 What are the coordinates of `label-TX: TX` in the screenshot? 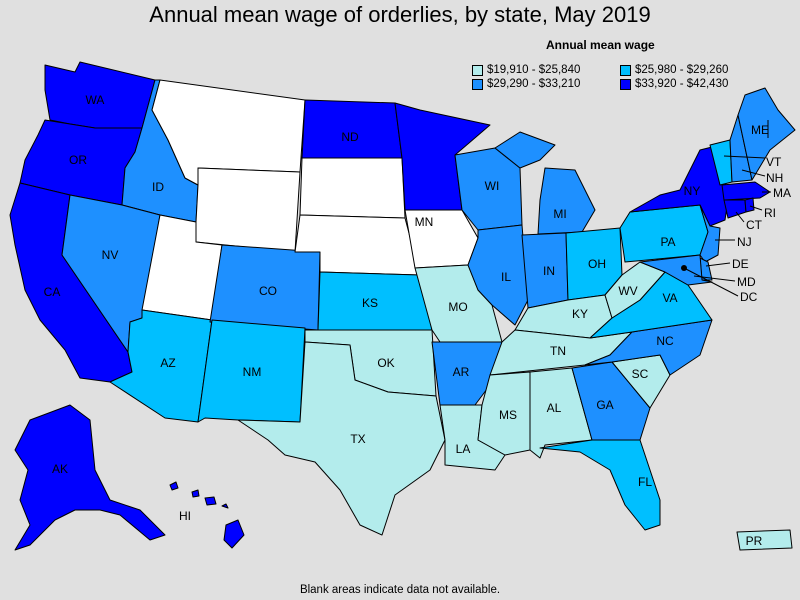 It's located at (357, 439).